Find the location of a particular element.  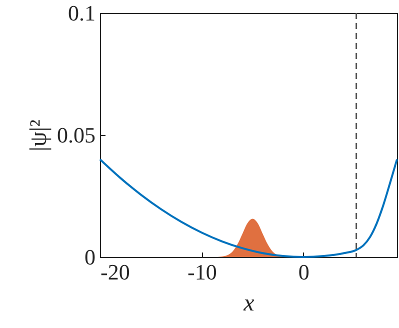

x-tick-label: -20 is located at coordinates (115, 272).